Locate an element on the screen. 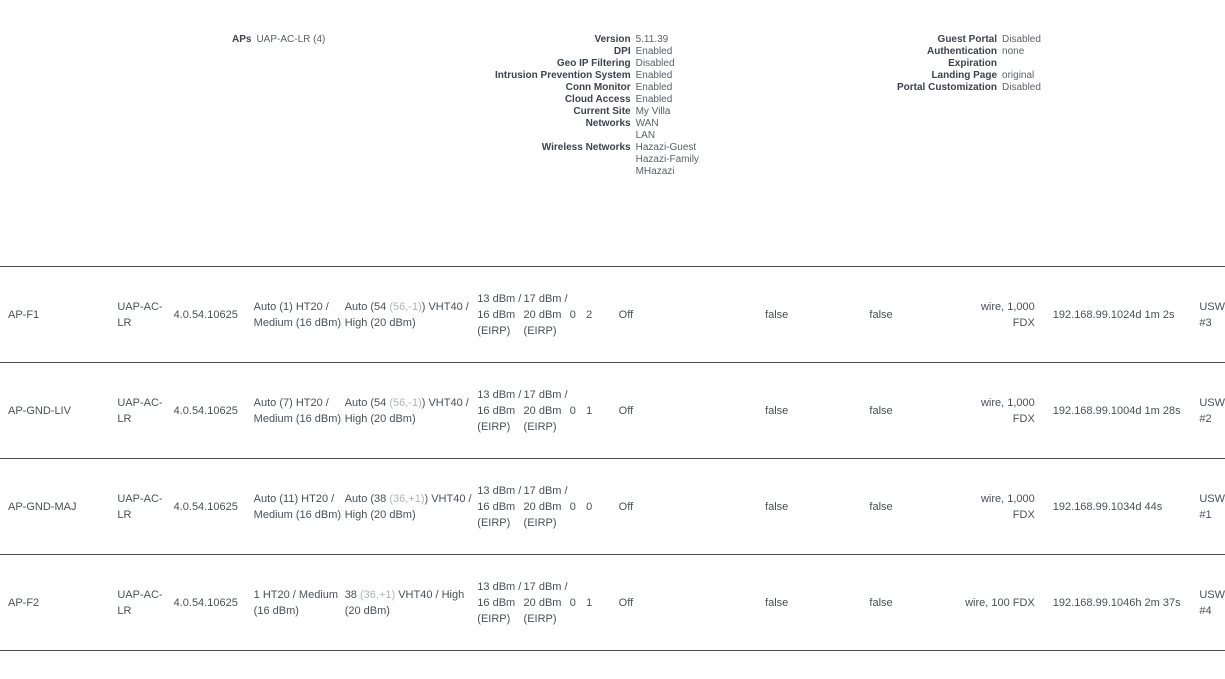 The height and width of the screenshot is (679, 1225). system-info-label: Current Site is located at coordinates (602, 111).